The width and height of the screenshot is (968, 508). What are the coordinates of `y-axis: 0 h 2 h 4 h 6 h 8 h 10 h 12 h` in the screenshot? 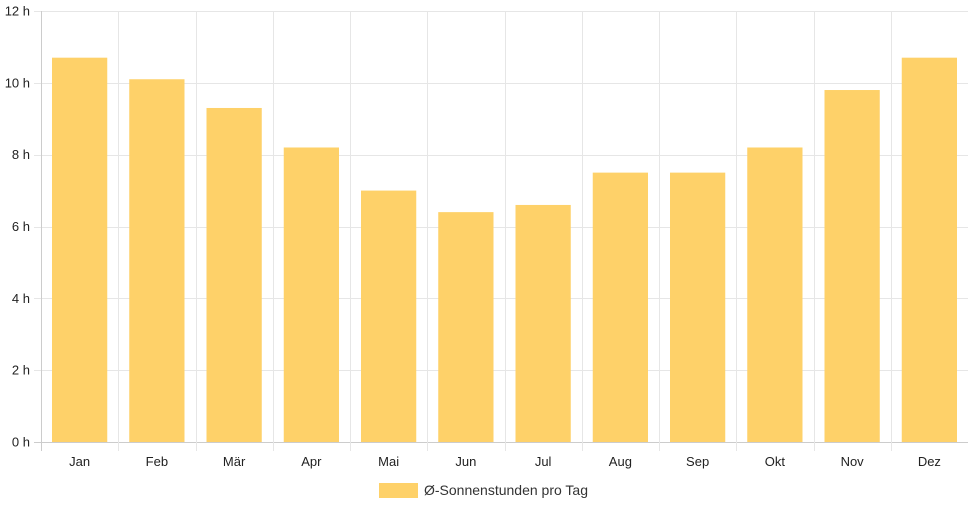 It's located at (17, 227).